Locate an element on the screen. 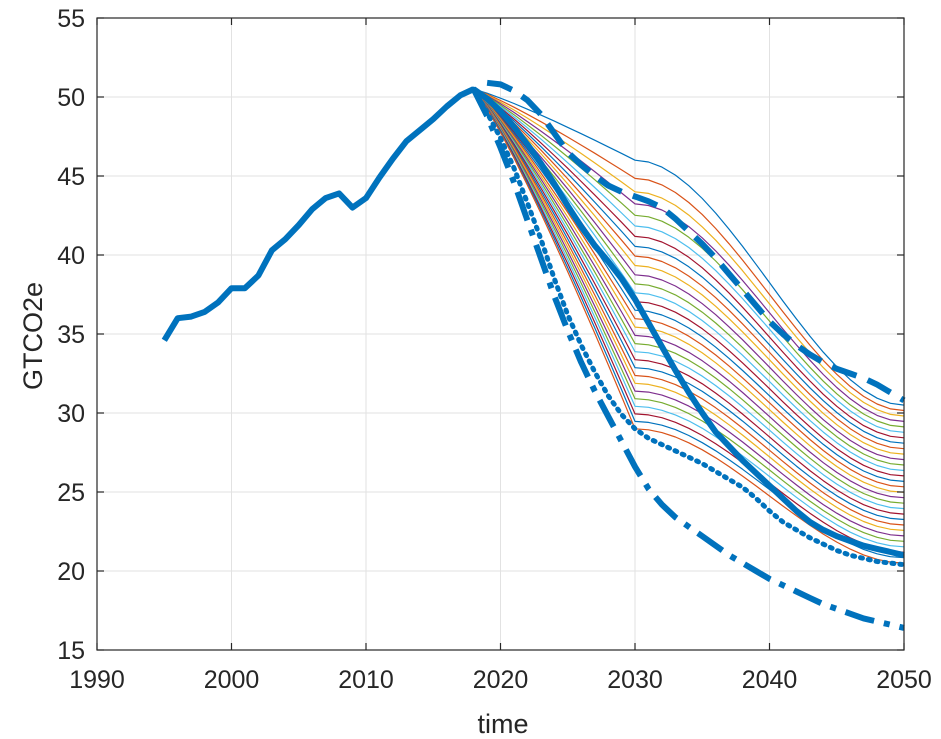 Image resolution: width=941 pixels, height=739 pixels. series-historical is located at coordinates (318, 214).